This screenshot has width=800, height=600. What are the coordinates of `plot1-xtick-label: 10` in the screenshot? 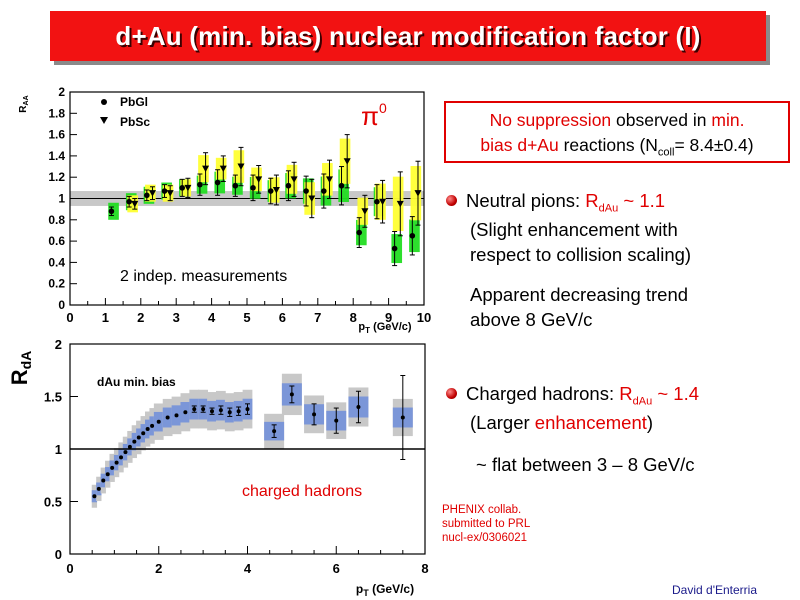 It's located at (424, 317).